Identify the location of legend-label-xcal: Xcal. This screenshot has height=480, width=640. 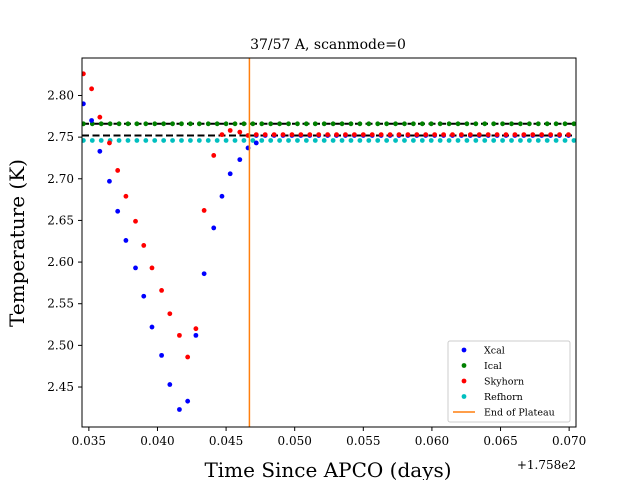
(494, 351).